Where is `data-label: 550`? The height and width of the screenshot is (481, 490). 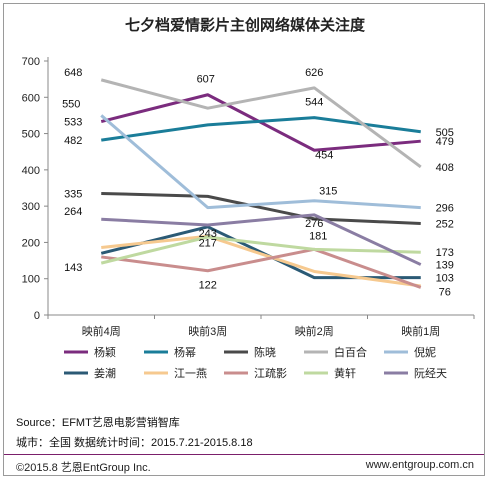
data-label: 550 is located at coordinates (71, 104).